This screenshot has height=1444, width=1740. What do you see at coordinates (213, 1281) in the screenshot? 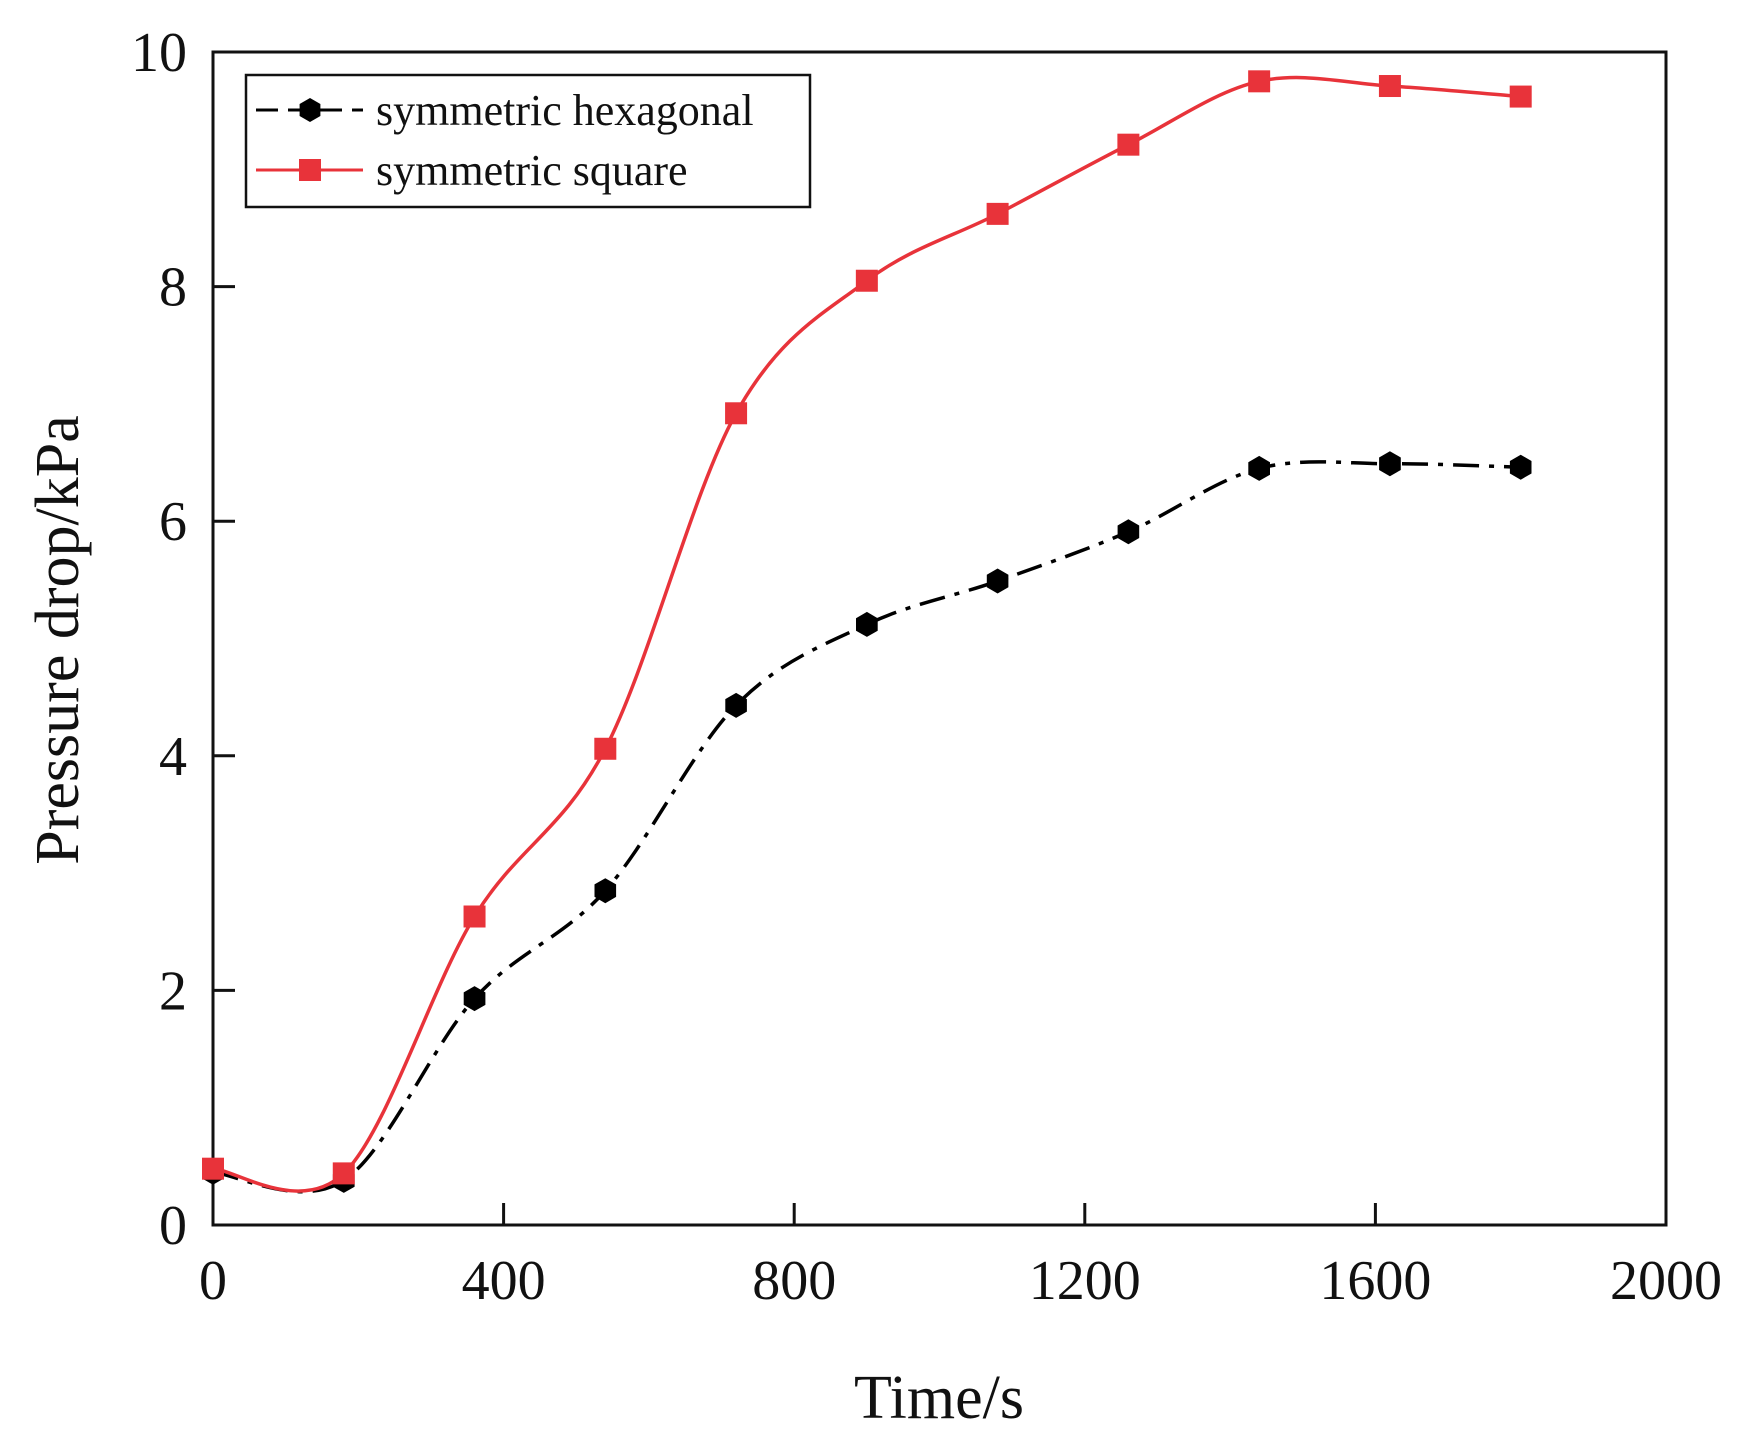
I see `x-tick-label-0: 0` at bounding box center [213, 1281].